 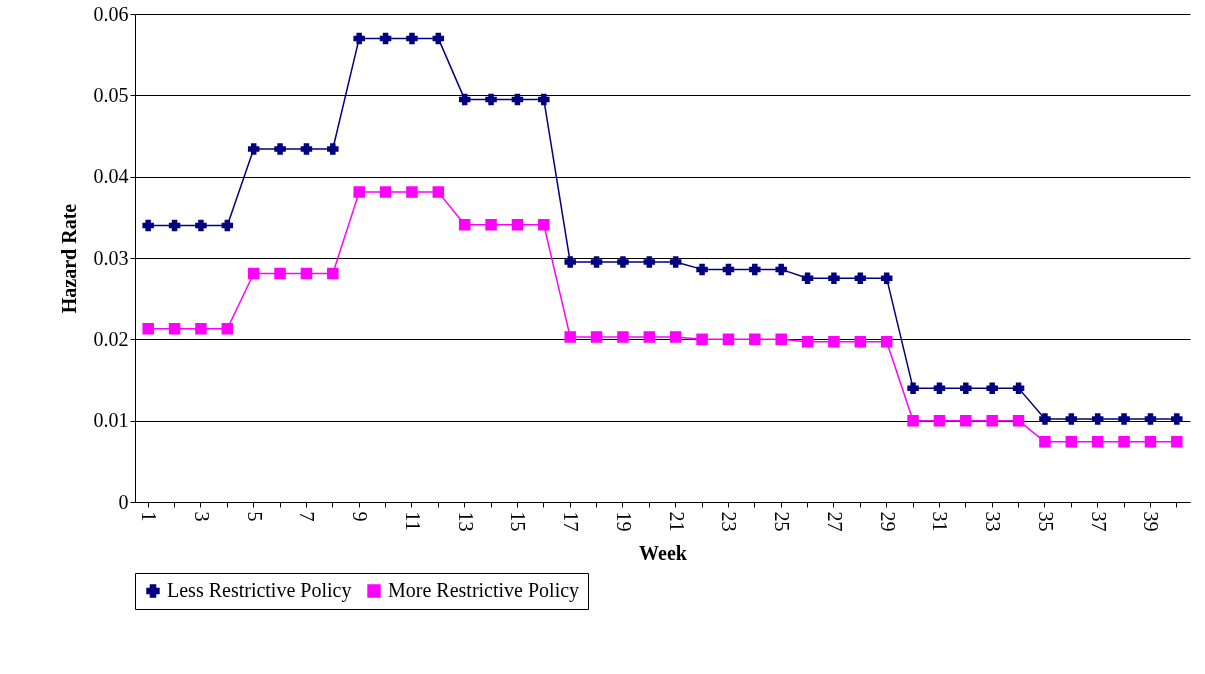 I want to click on y-tick-label: 0.06, so click(x=111, y=13).